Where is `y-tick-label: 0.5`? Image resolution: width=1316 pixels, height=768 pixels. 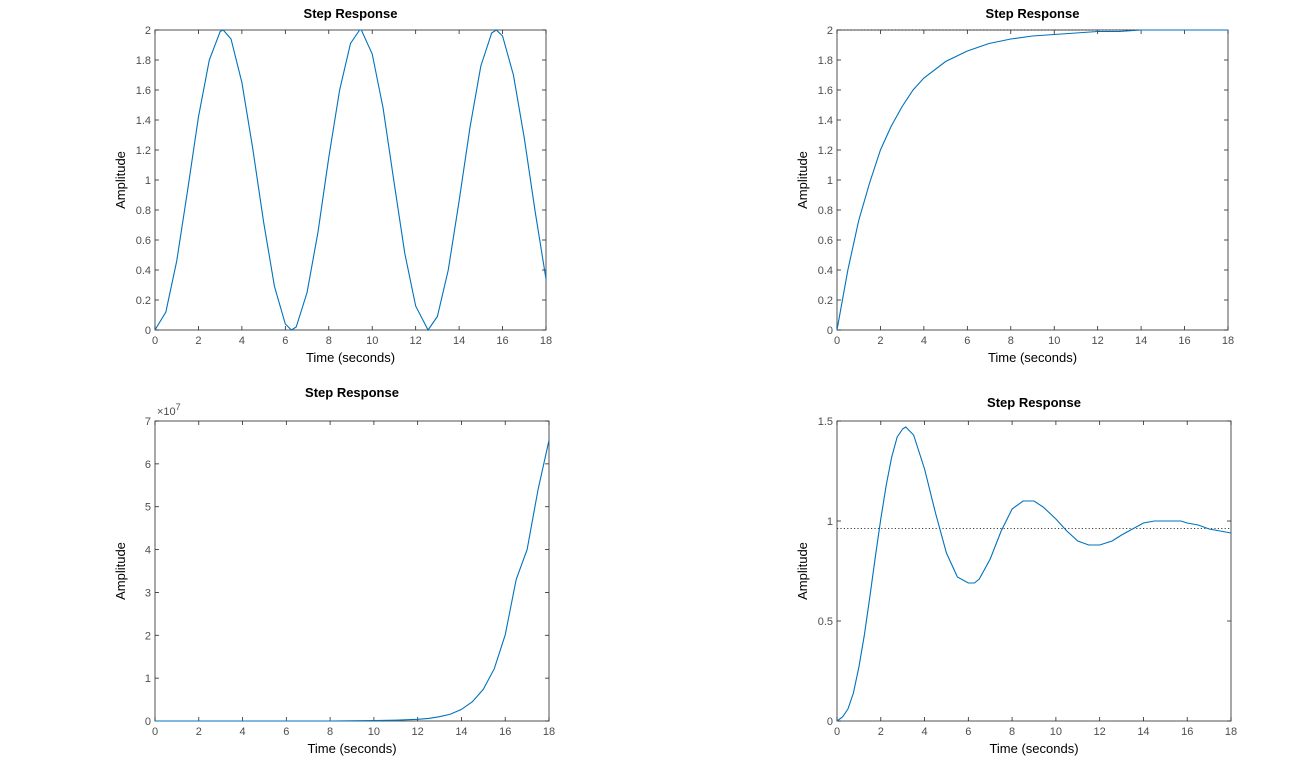 y-tick-label: 0.5 is located at coordinates (825, 622).